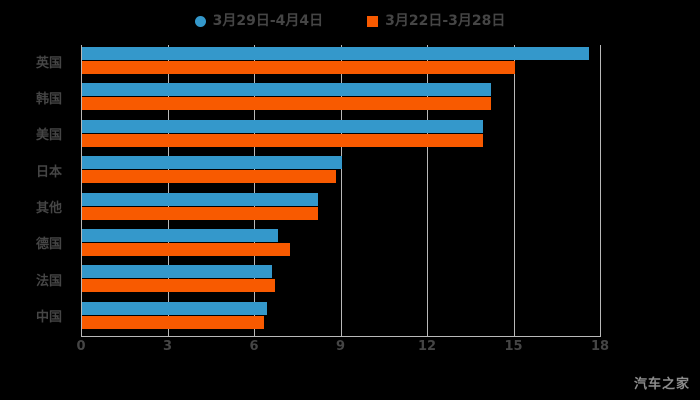 The height and width of the screenshot is (400, 700). I want to click on legend-label-series-a: 3月29日-4月4日, so click(268, 21).